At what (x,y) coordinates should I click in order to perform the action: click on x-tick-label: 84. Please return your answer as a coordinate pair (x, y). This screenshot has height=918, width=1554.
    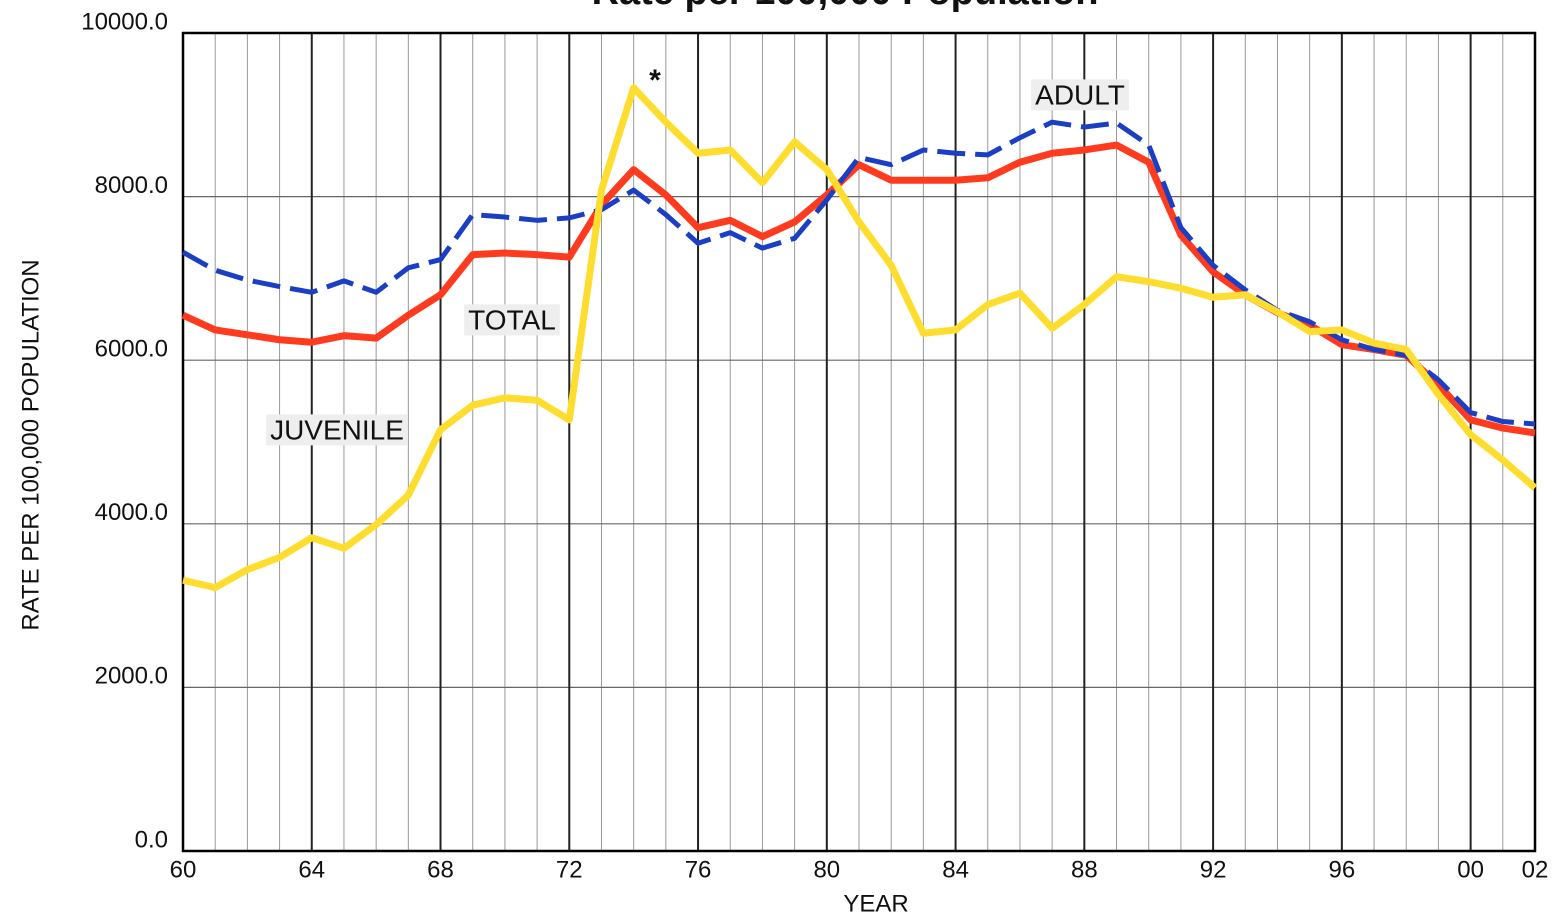
    Looking at the image, I should click on (955, 869).